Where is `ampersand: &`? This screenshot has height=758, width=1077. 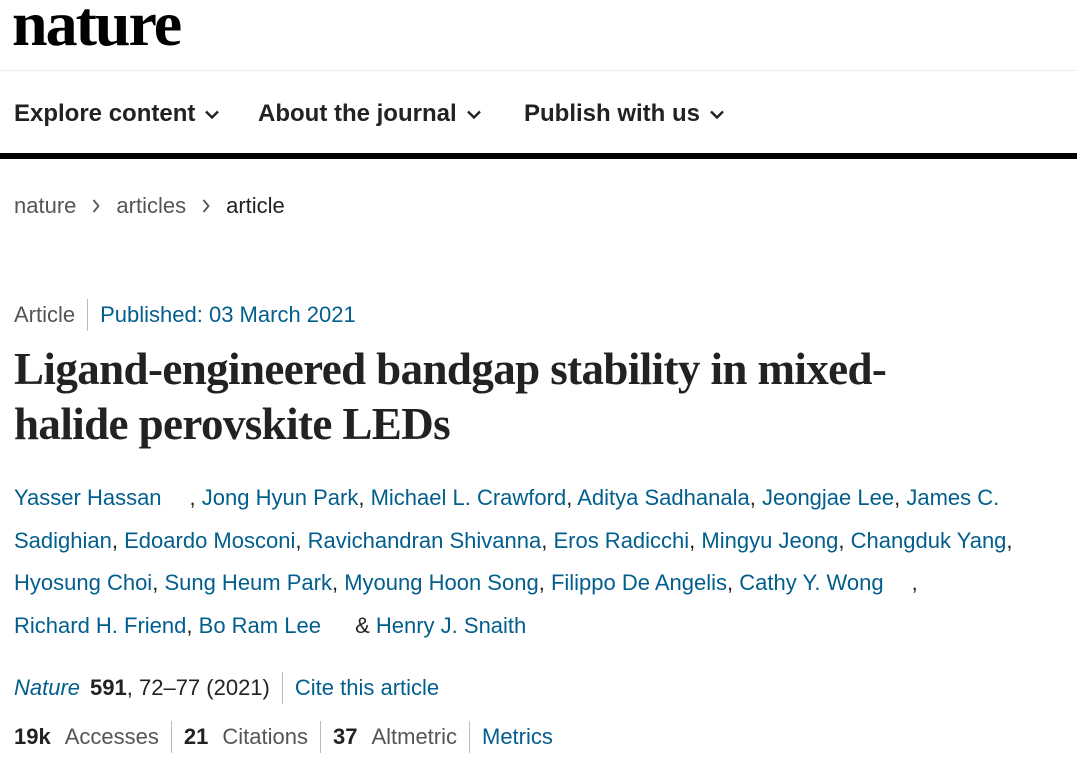
ampersand: & is located at coordinates (362, 625).